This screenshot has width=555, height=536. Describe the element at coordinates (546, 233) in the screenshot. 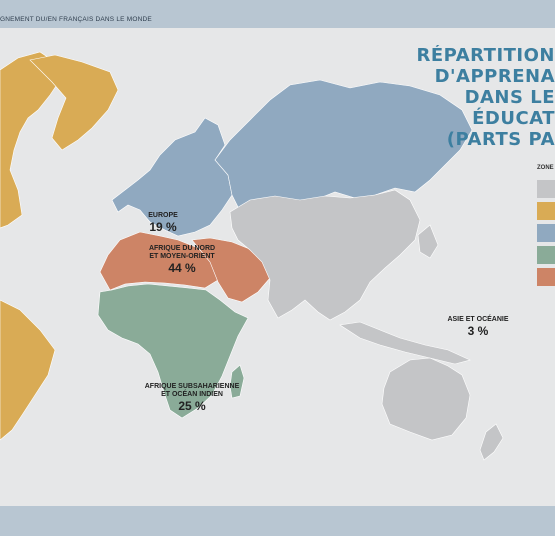

I see `legend-swatch-blue` at that location.